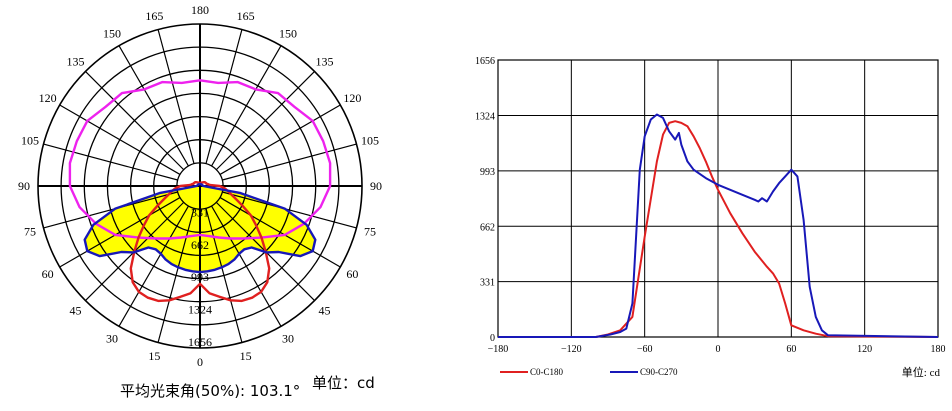  What do you see at coordinates (547, 372) in the screenshot?
I see `legend-label: C0-C180` at bounding box center [547, 372].